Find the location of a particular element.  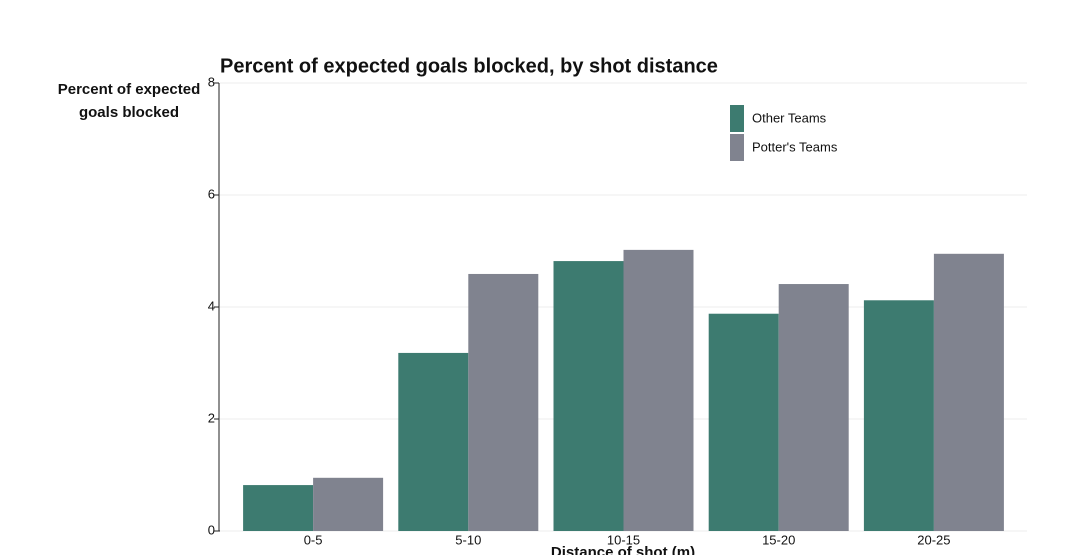

x-tick-label: 20-25 is located at coordinates (933, 539).